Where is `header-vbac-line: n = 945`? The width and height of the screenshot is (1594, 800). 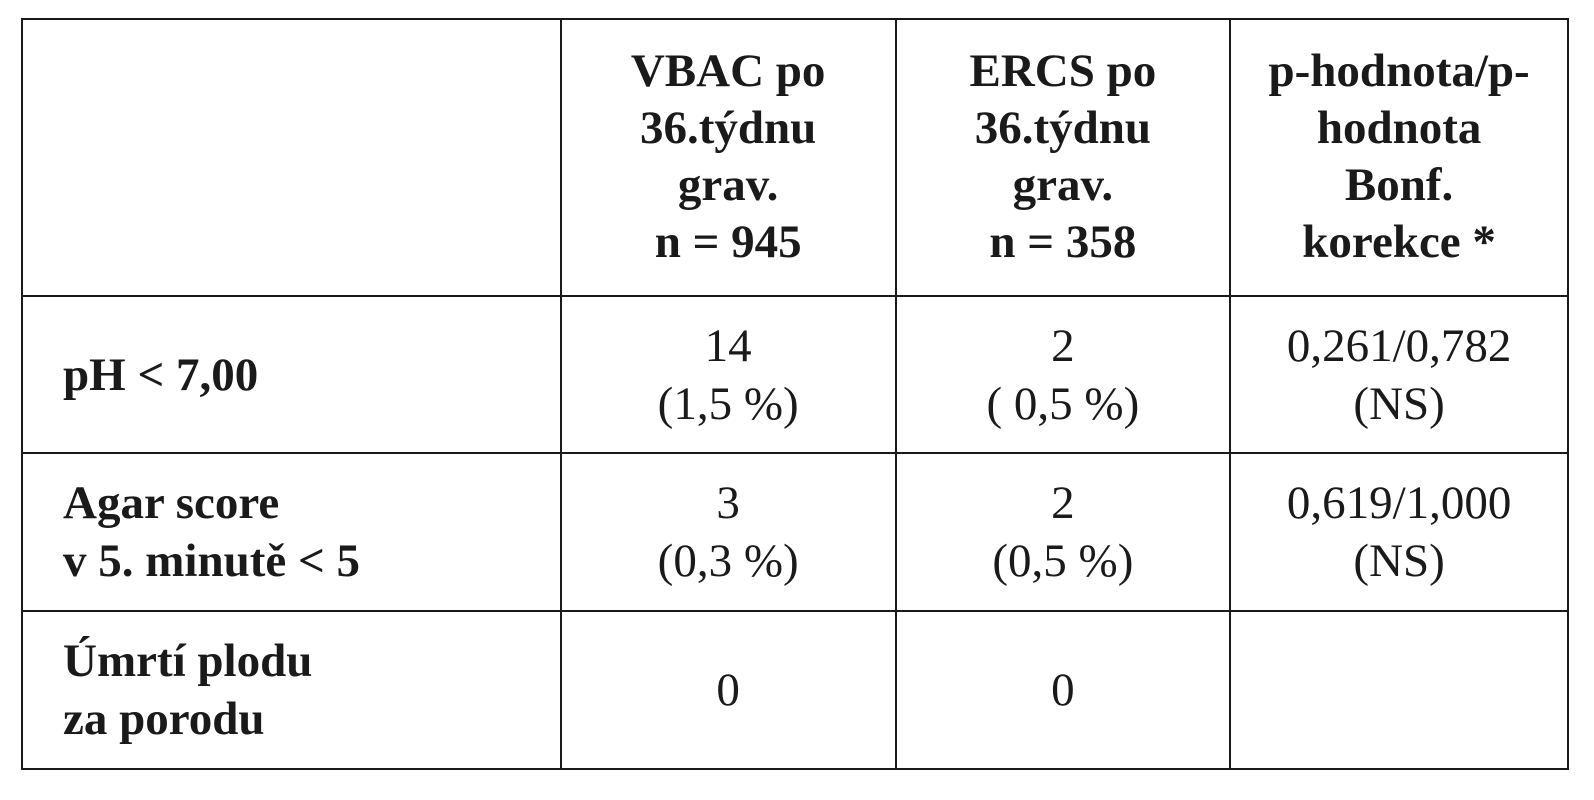 header-vbac-line: n = 945 is located at coordinates (728, 242).